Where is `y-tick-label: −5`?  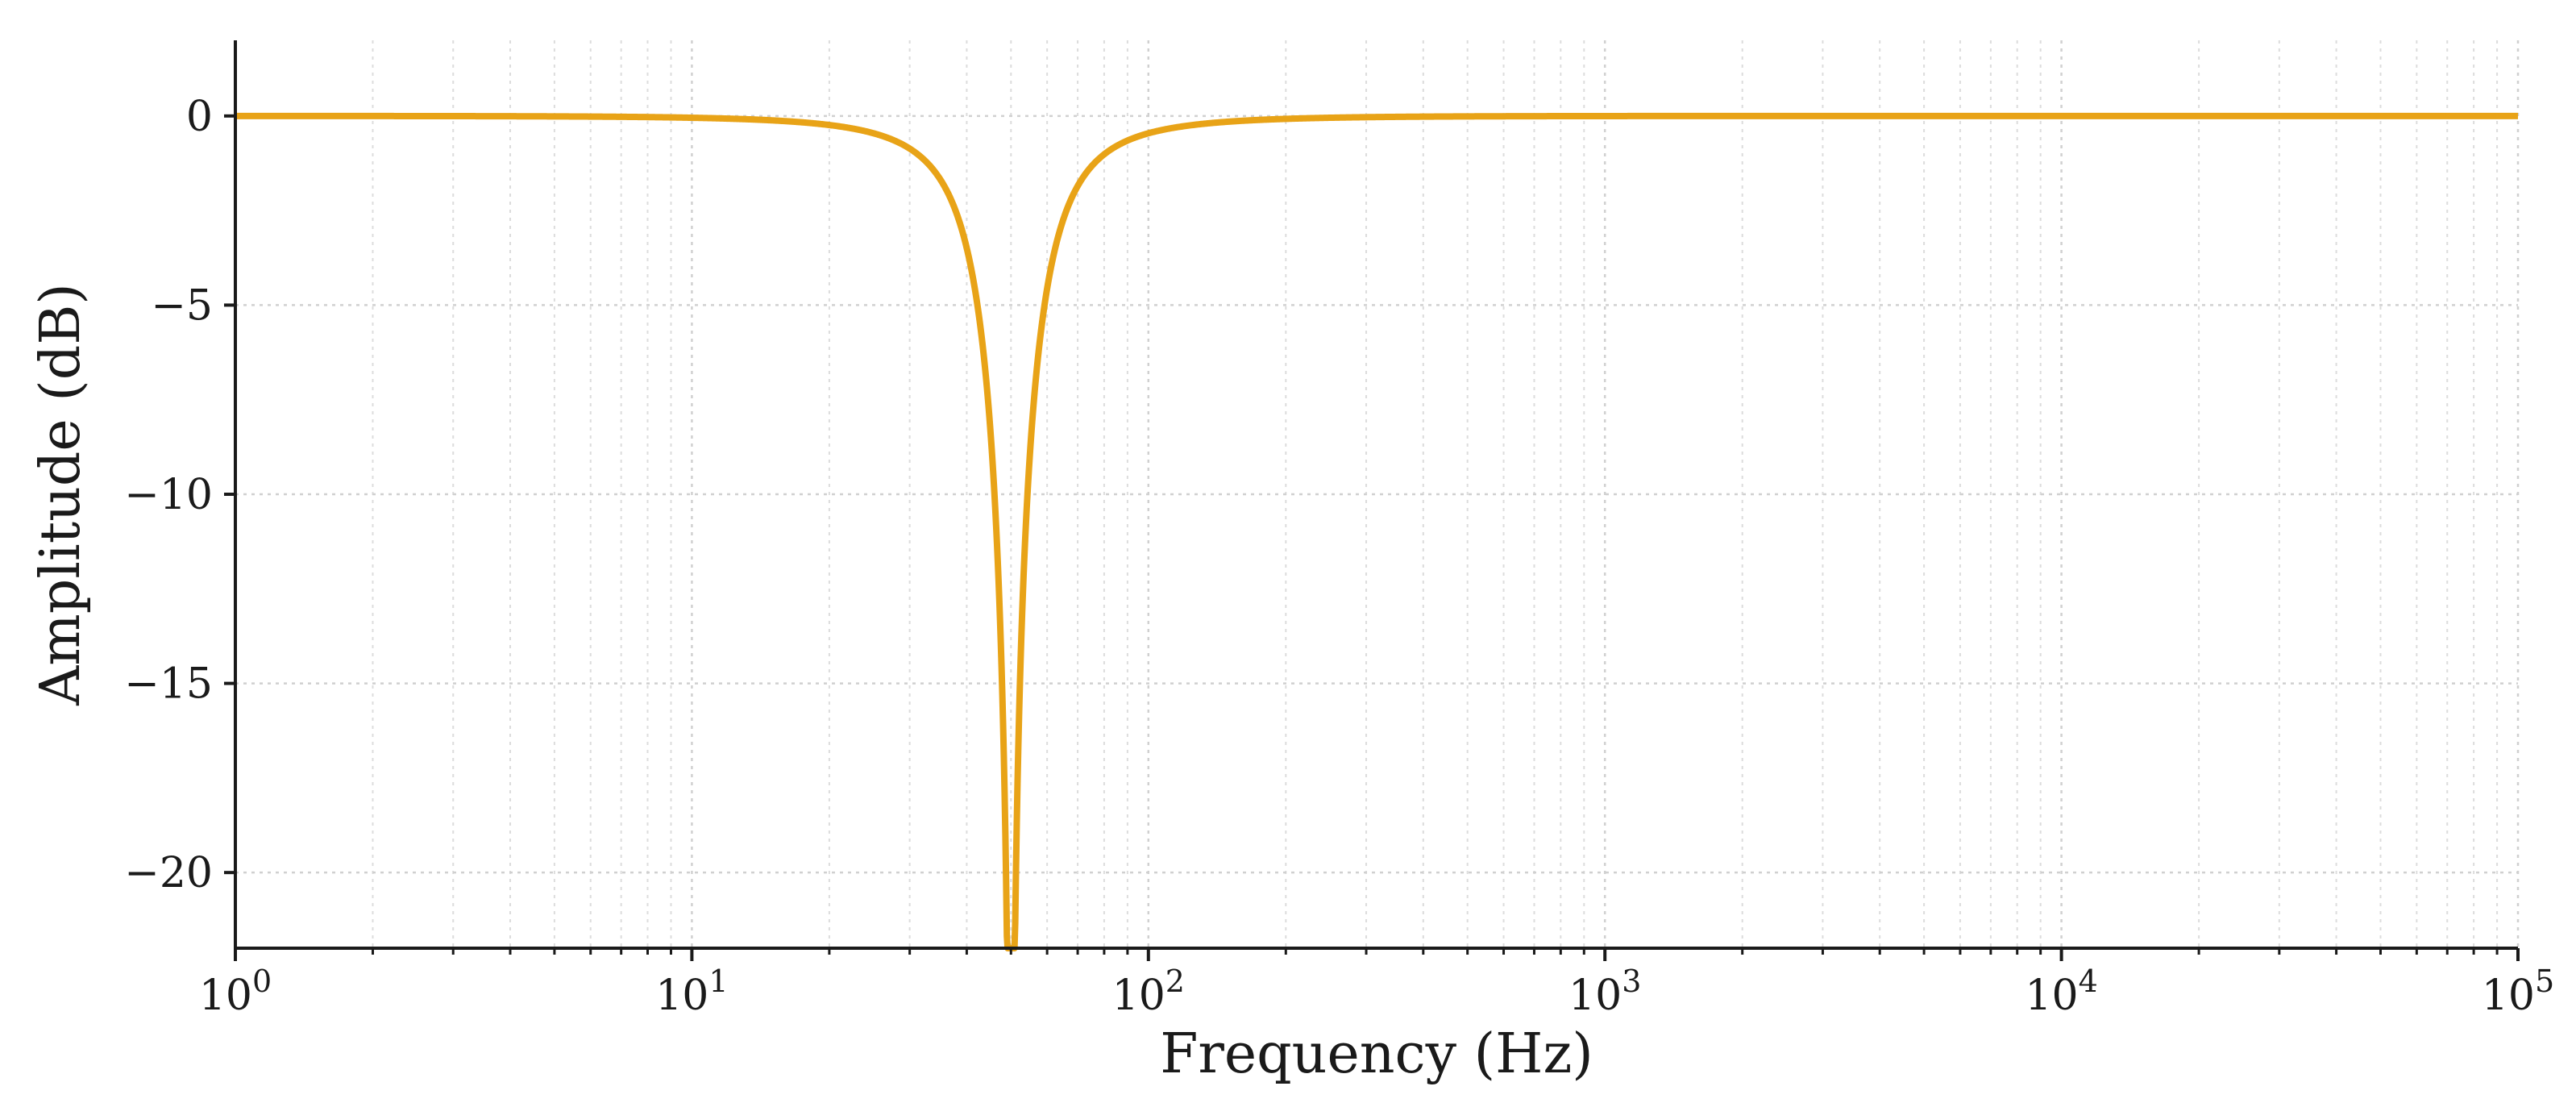 y-tick-label: −5 is located at coordinates (182, 305).